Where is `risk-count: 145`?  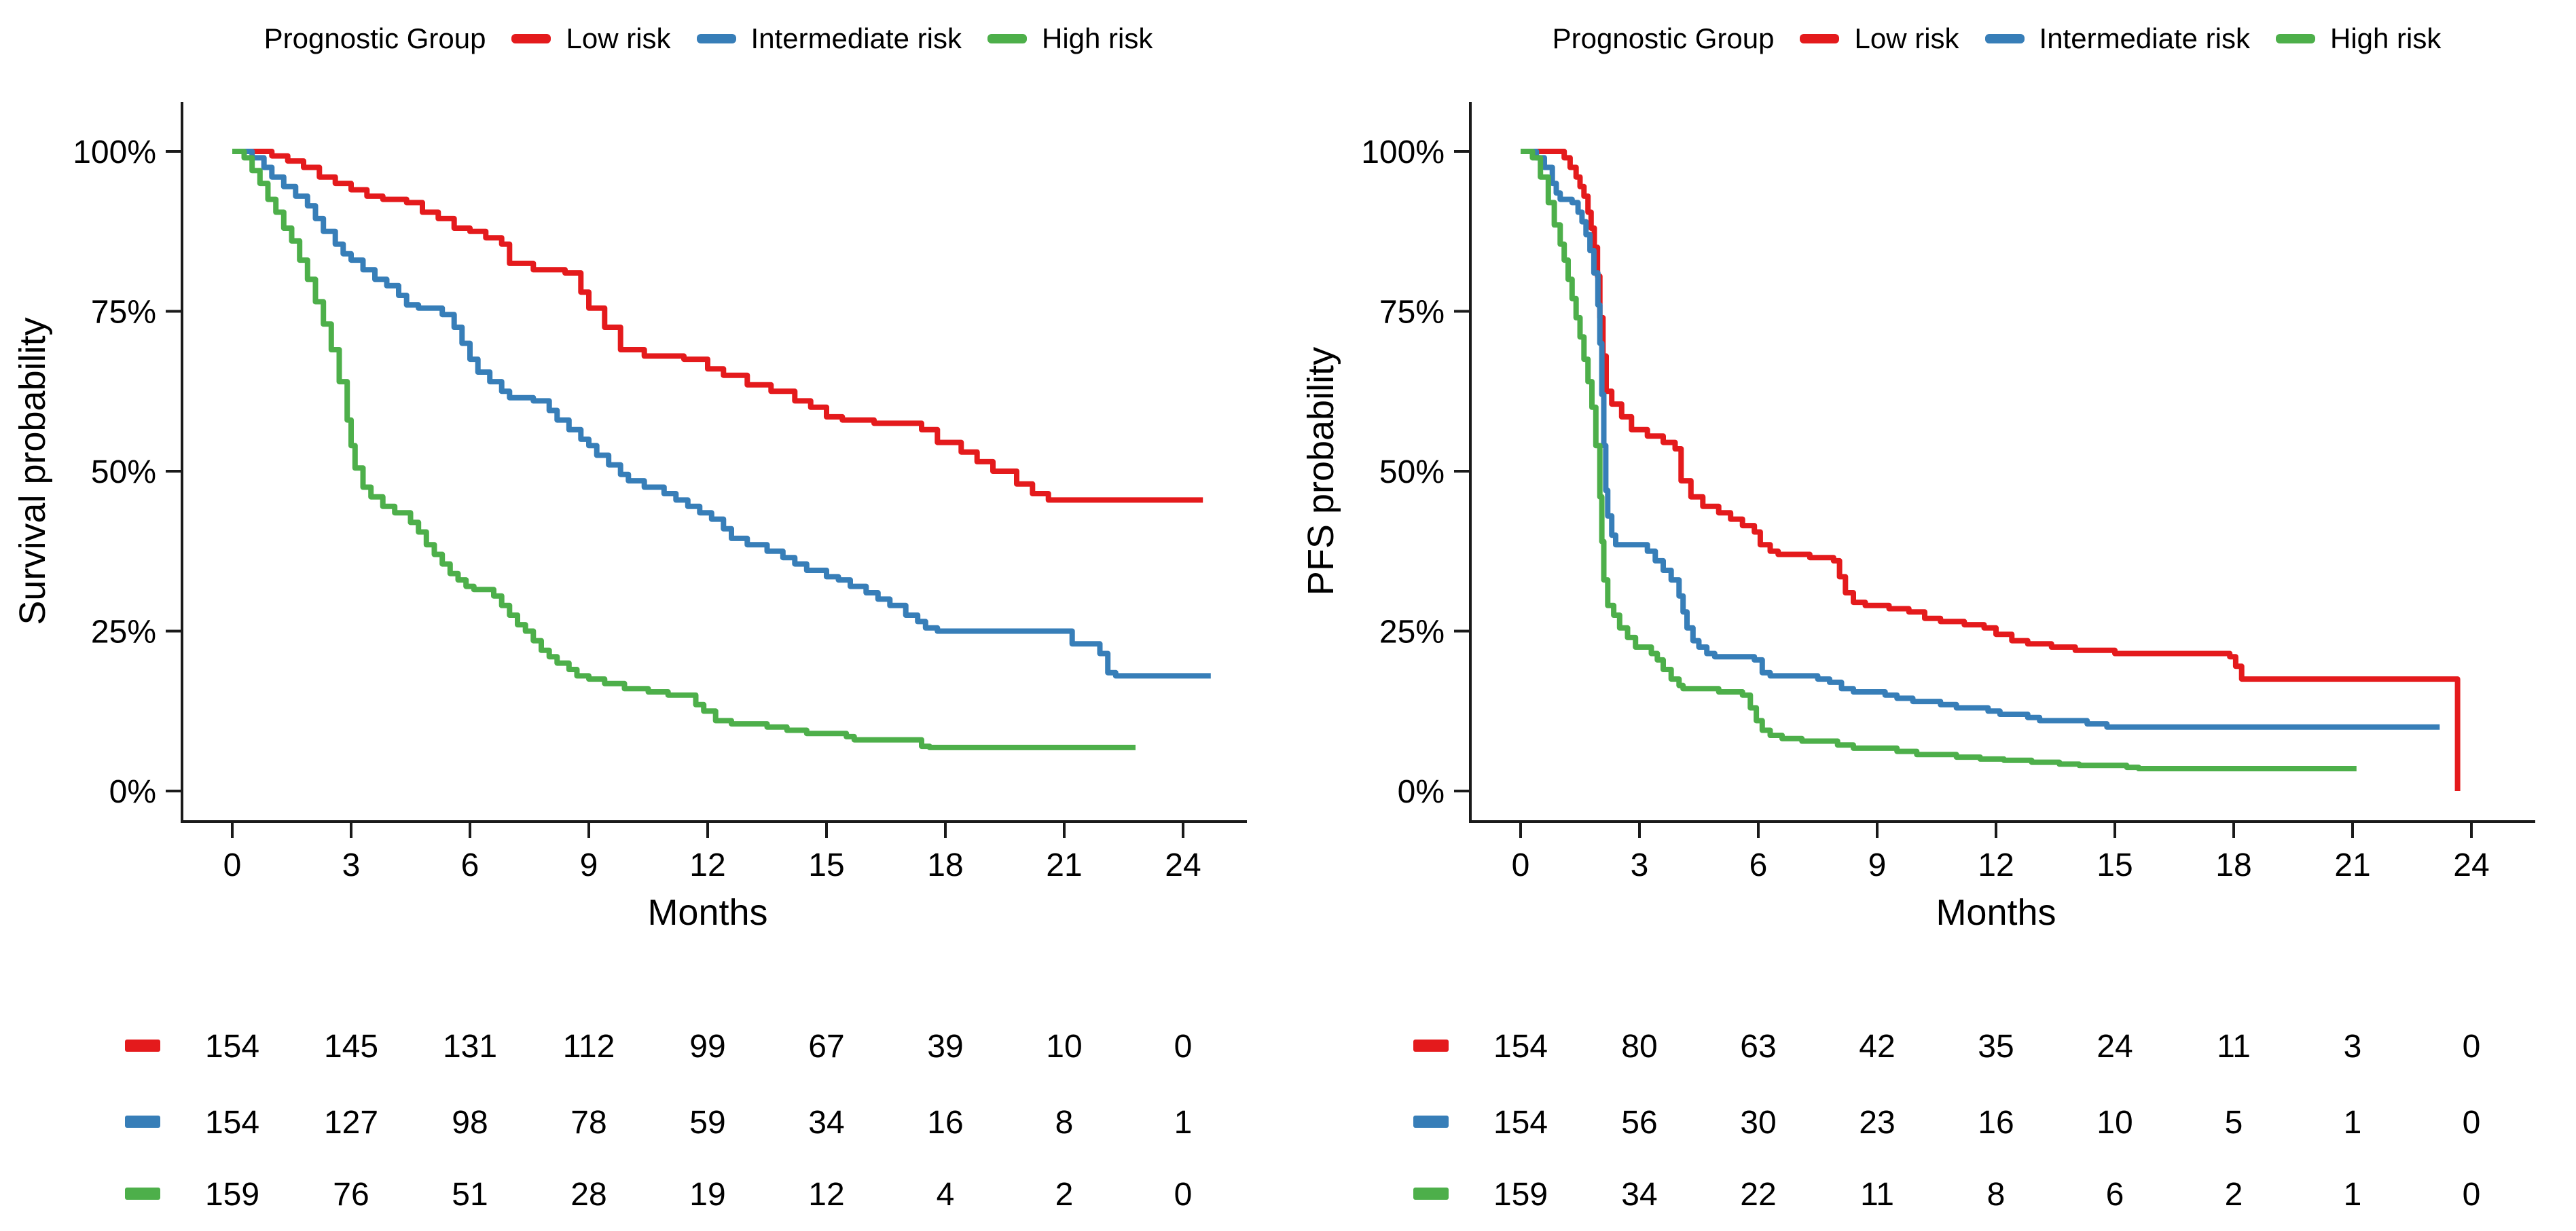
risk-count: 145 is located at coordinates (351, 1047).